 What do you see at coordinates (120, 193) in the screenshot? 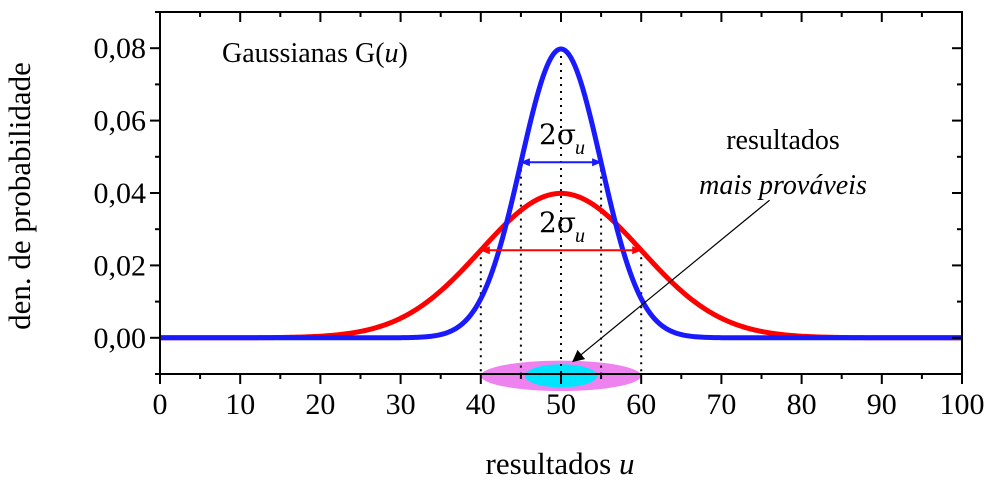
I see `y-tick-label: 0,04` at bounding box center [120, 193].